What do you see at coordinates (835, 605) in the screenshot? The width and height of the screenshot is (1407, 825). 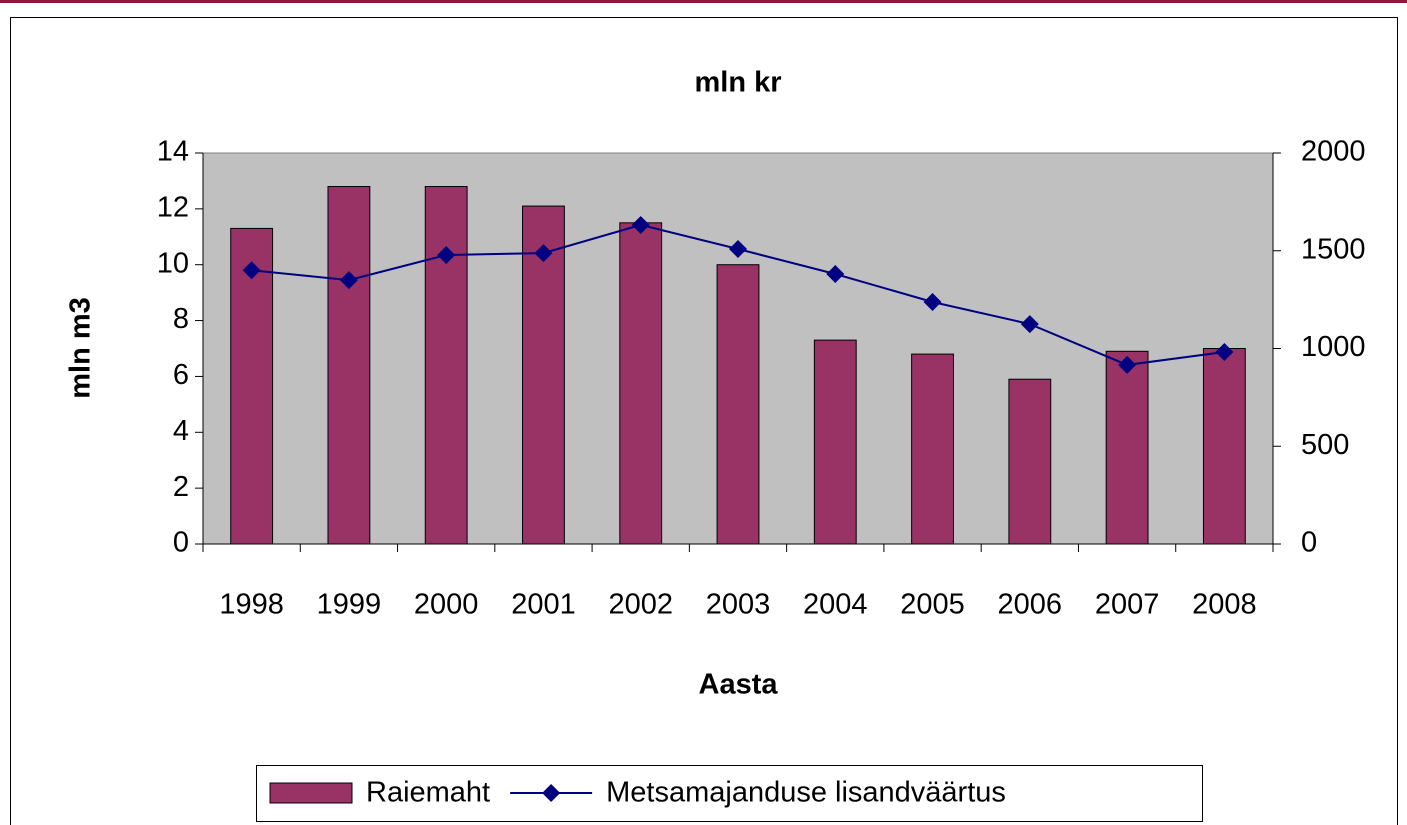 I see `x-tick-label: 2004` at bounding box center [835, 605].